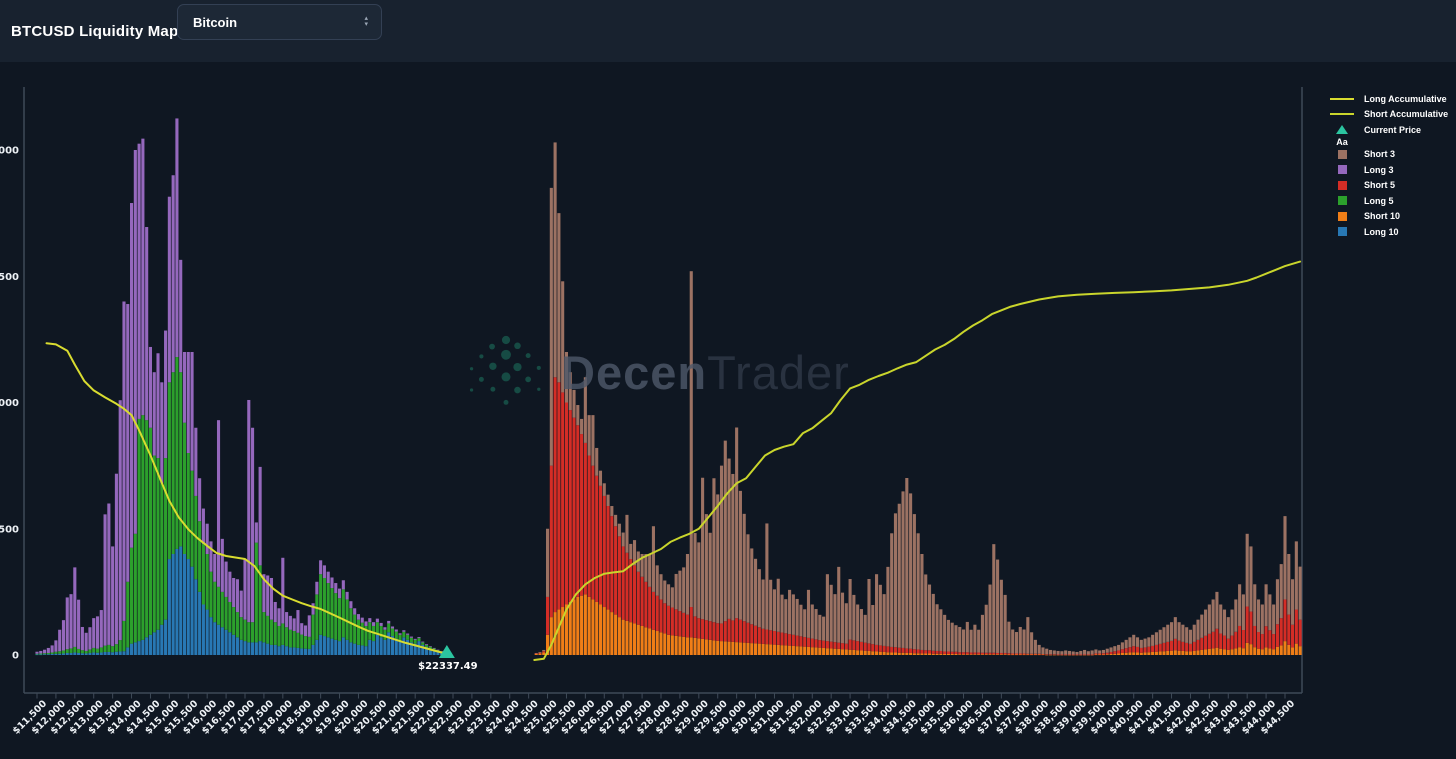 Image resolution: width=1456 pixels, height=759 pixels. I want to click on legend-item-long-10: Long 10, so click(1392, 232).